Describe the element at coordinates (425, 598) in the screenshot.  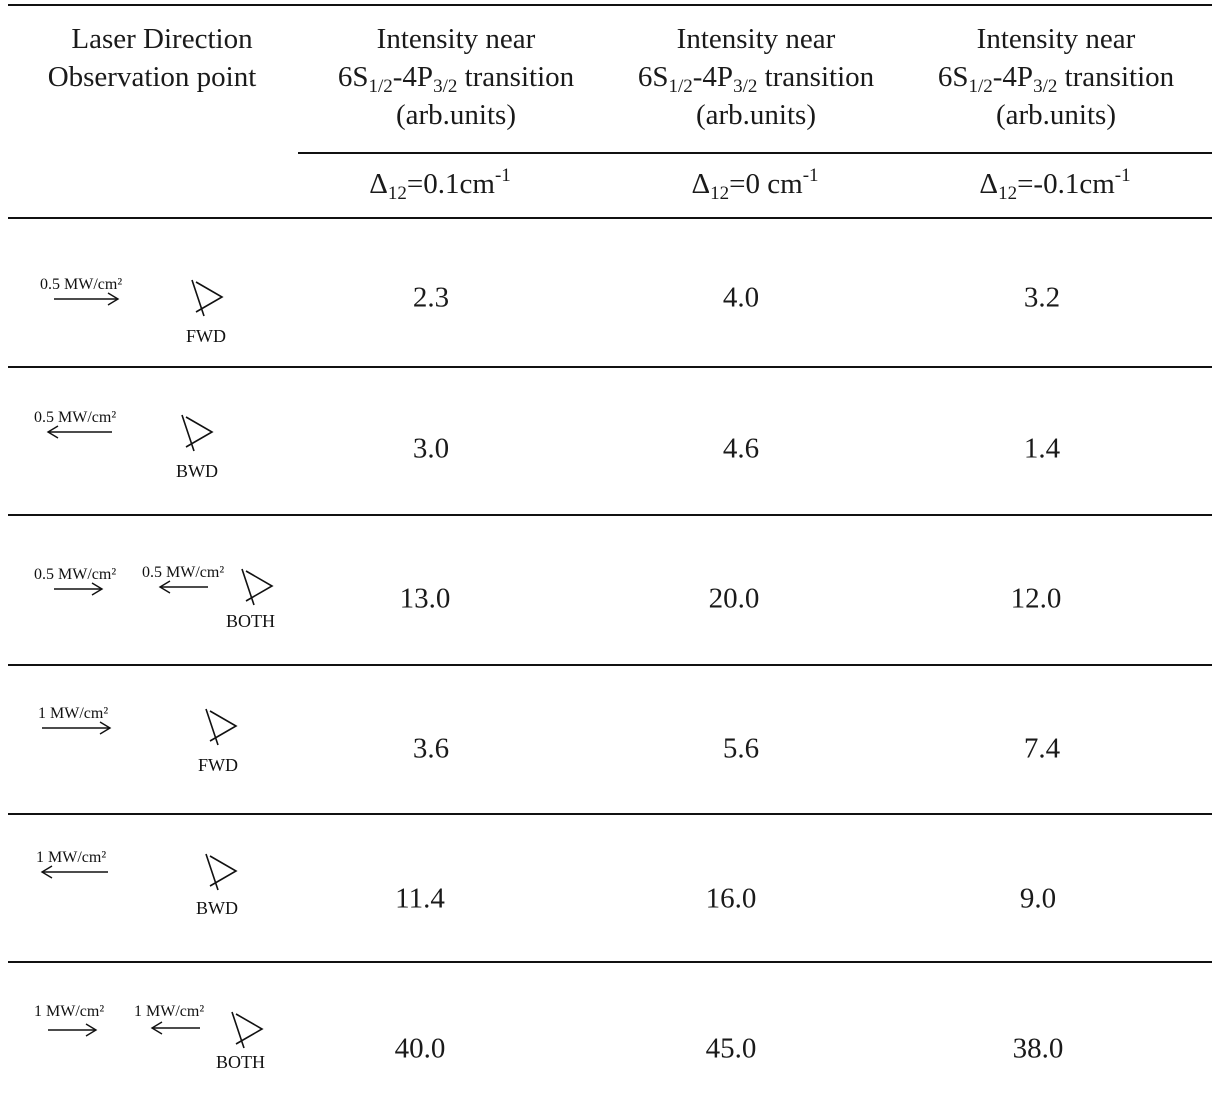
I see `intensity-cell: 13.0` at that location.